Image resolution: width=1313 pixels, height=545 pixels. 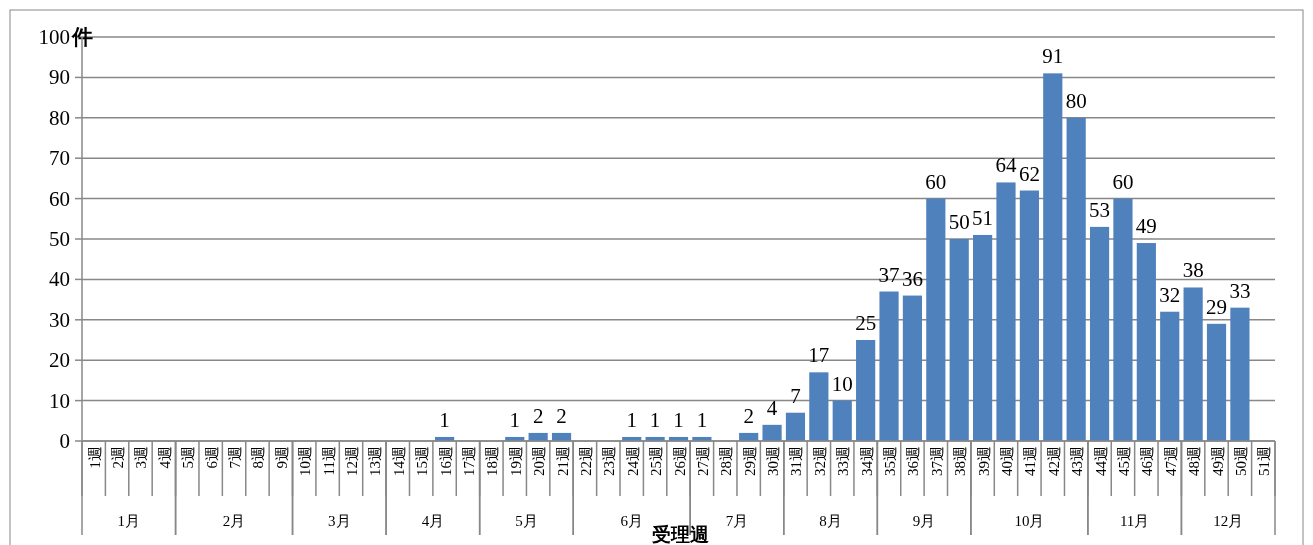 What do you see at coordinates (1053, 56) in the screenshot?
I see `data-label: 91` at bounding box center [1053, 56].